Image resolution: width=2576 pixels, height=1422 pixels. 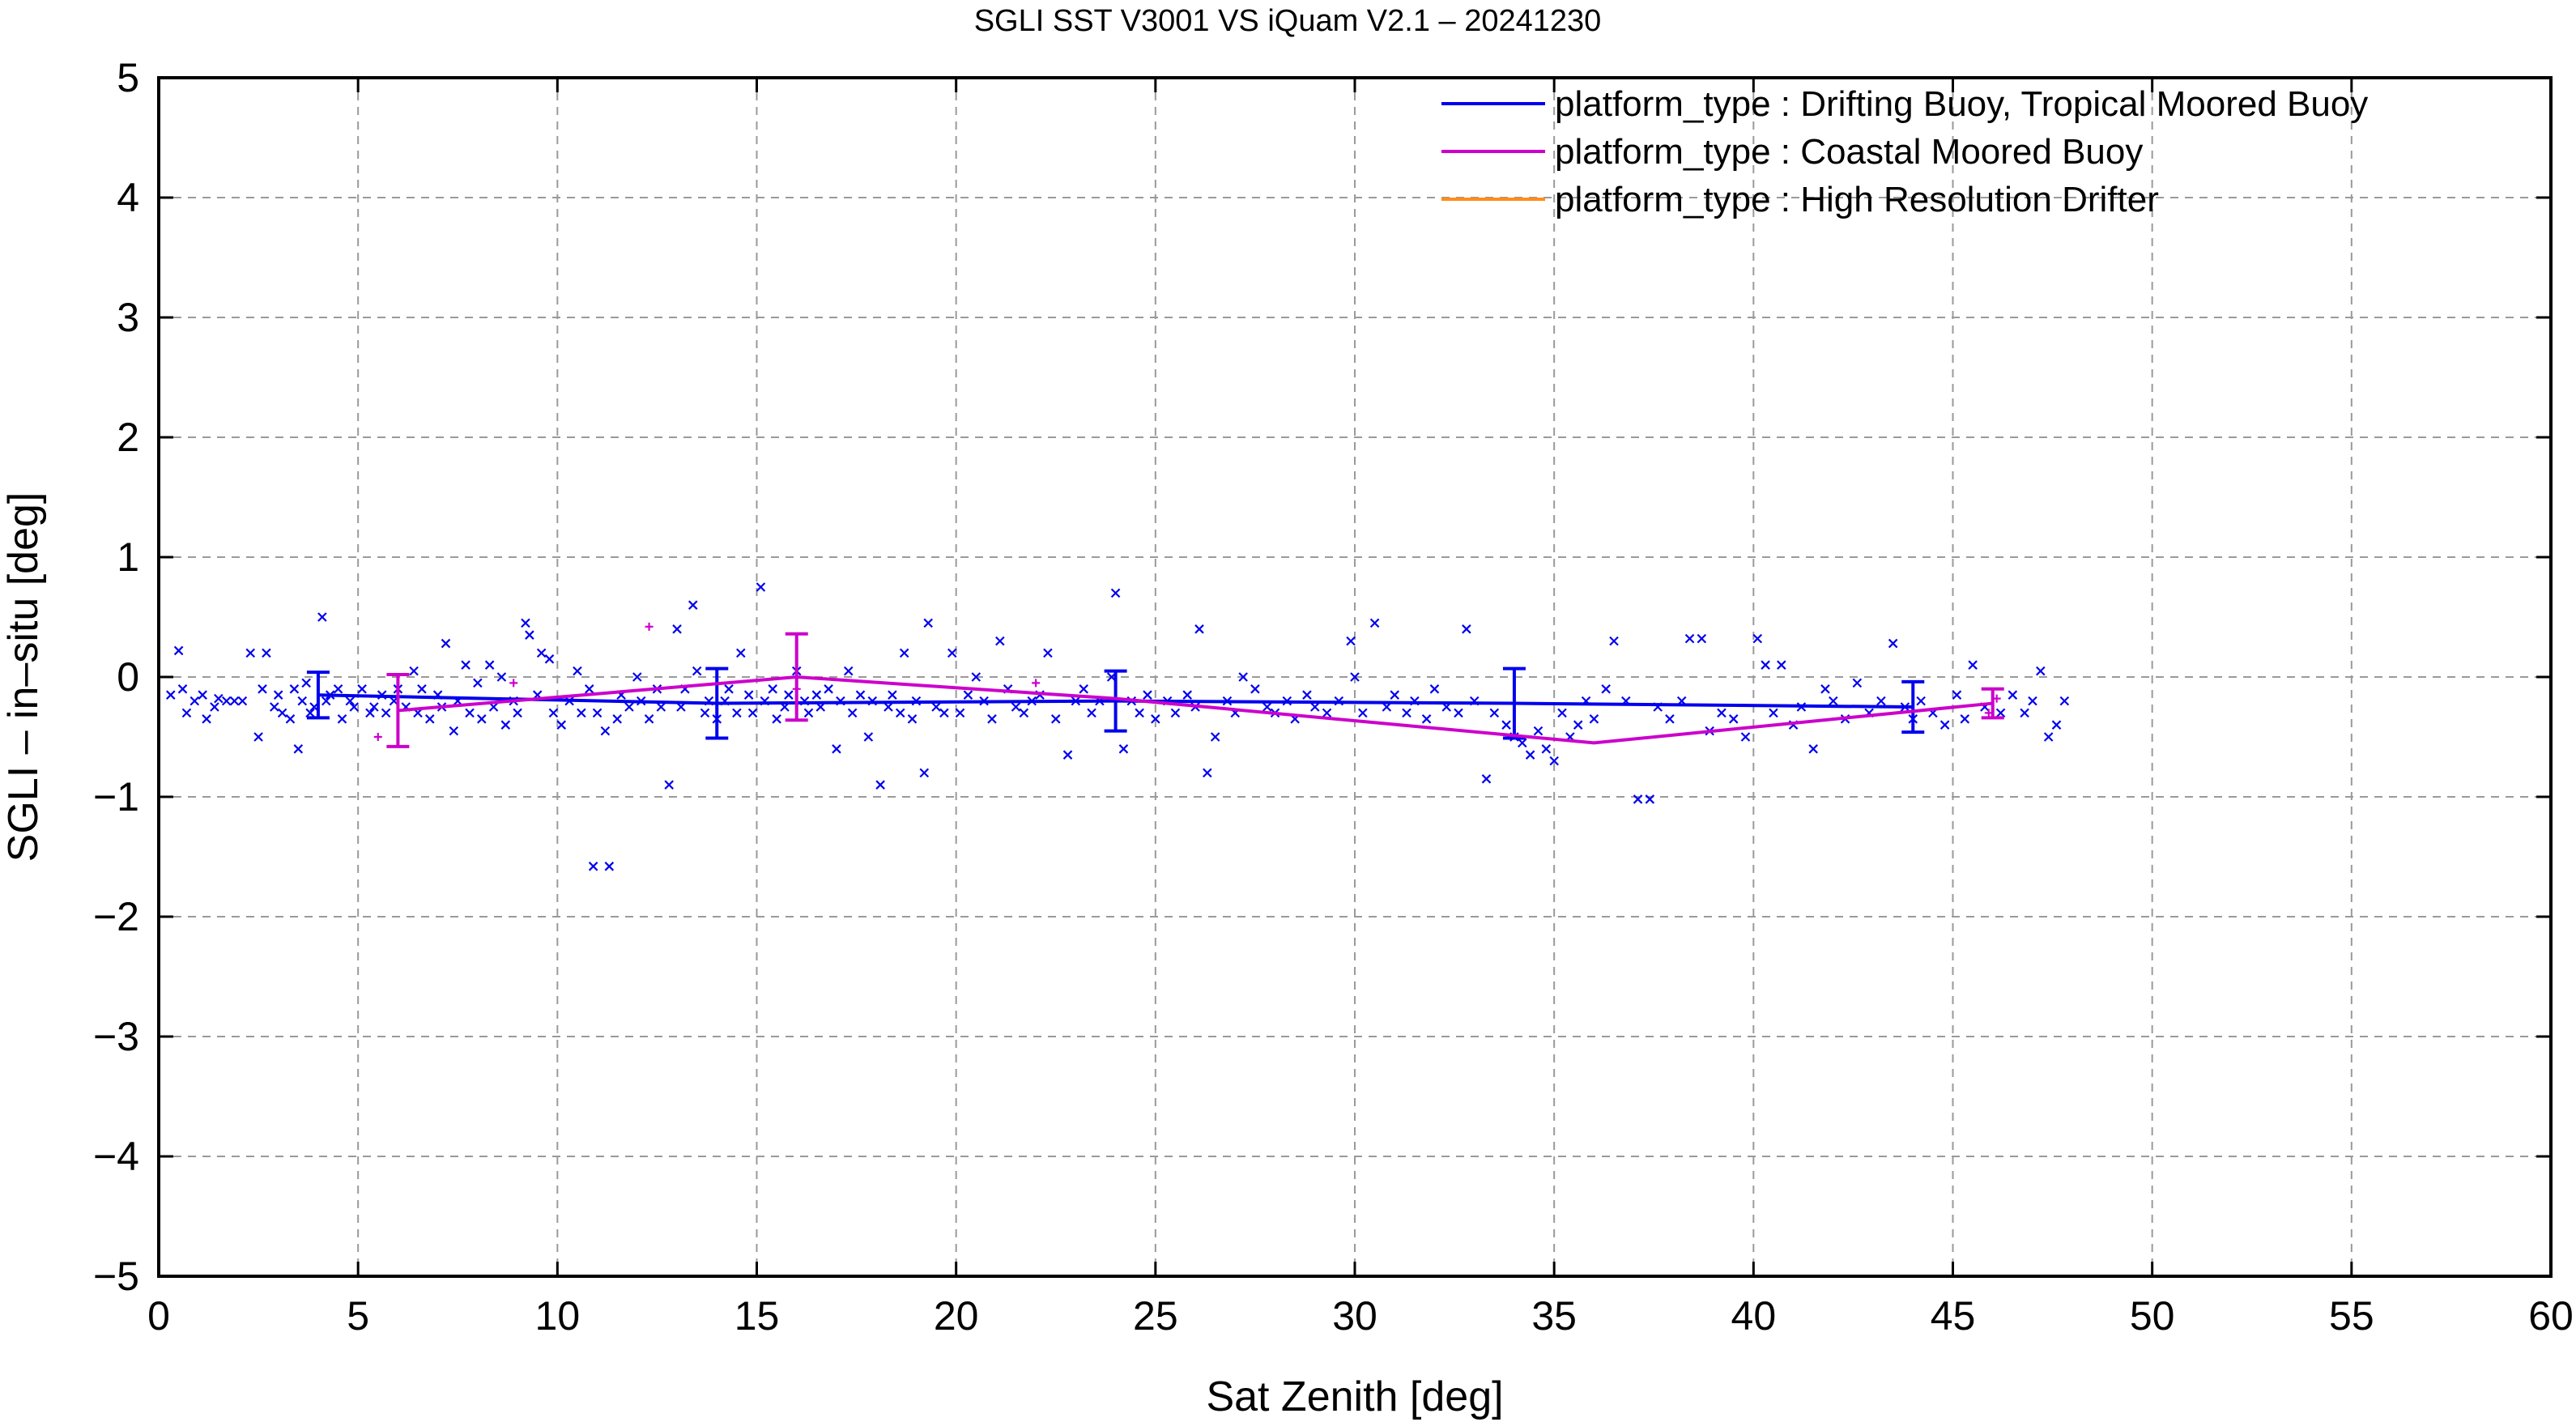 What do you see at coordinates (116, 1156) in the screenshot?
I see `y-tick-label: −4` at bounding box center [116, 1156].